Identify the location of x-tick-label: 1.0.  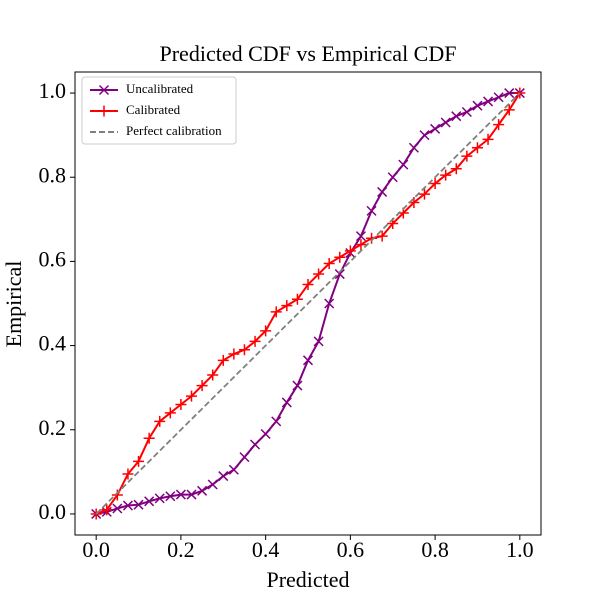
(520, 549).